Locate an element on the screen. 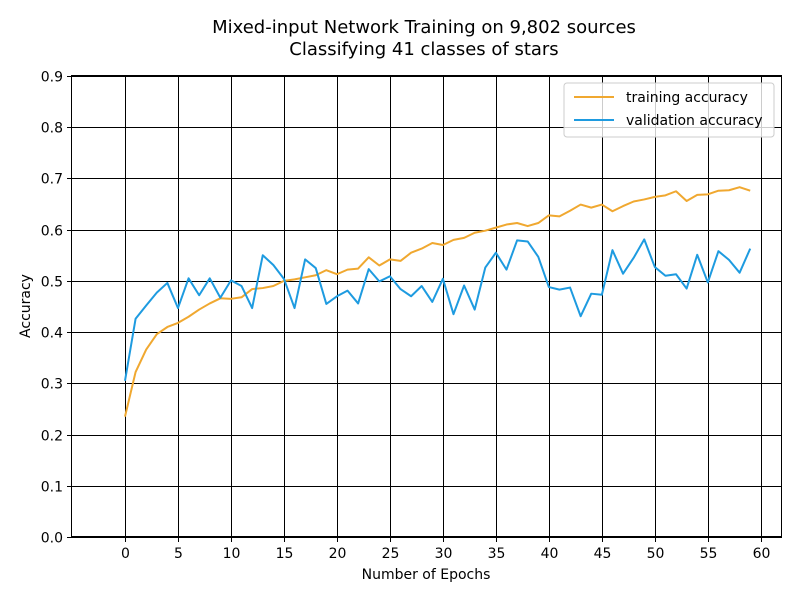  y-tick-label: 0.1 is located at coordinates (52, 488).